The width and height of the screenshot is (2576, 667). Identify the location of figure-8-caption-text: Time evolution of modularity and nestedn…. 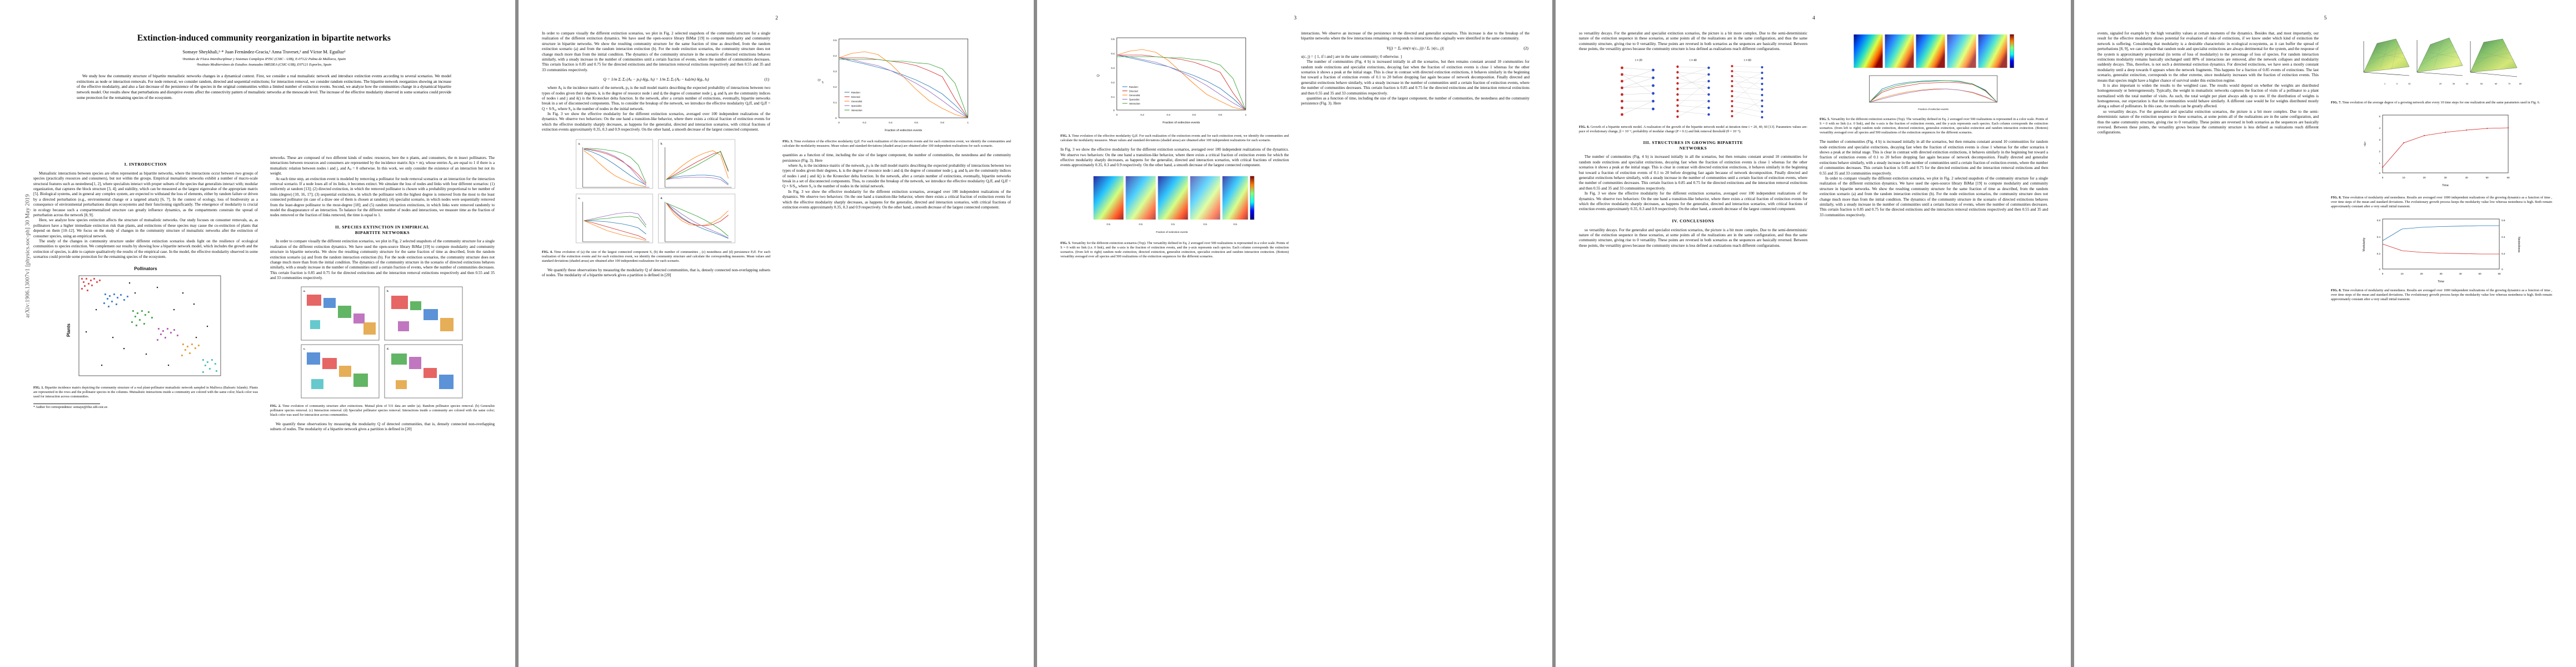
(2441, 202).